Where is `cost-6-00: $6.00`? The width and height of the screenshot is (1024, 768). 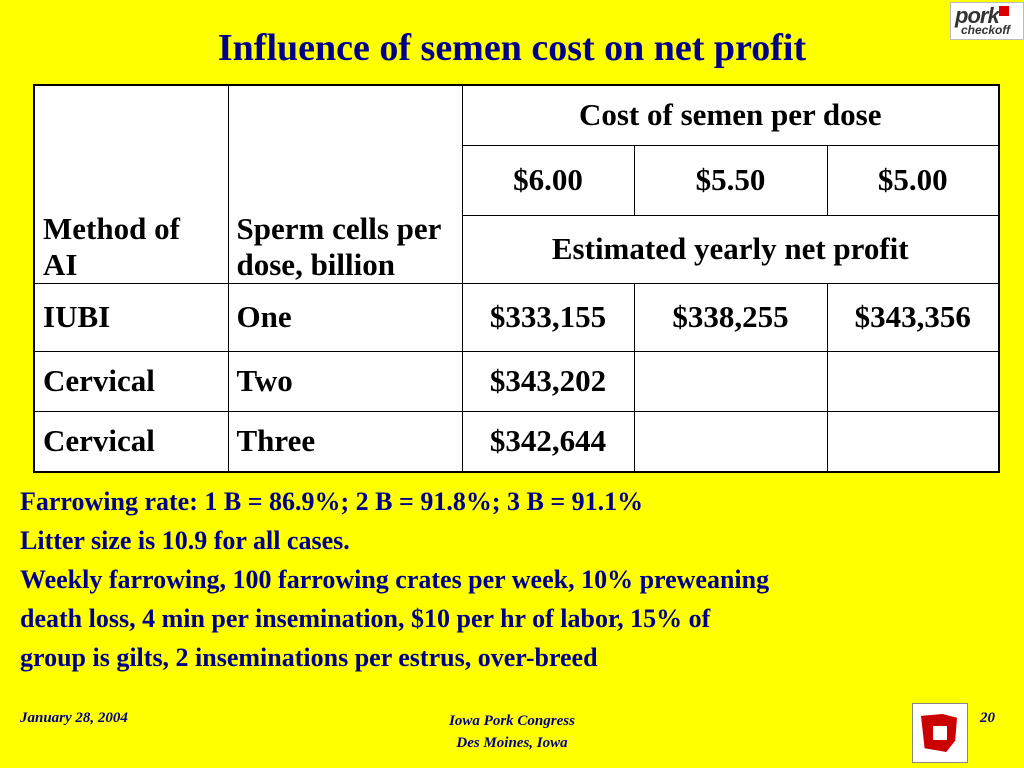 cost-6-00: $6.00 is located at coordinates (548, 180).